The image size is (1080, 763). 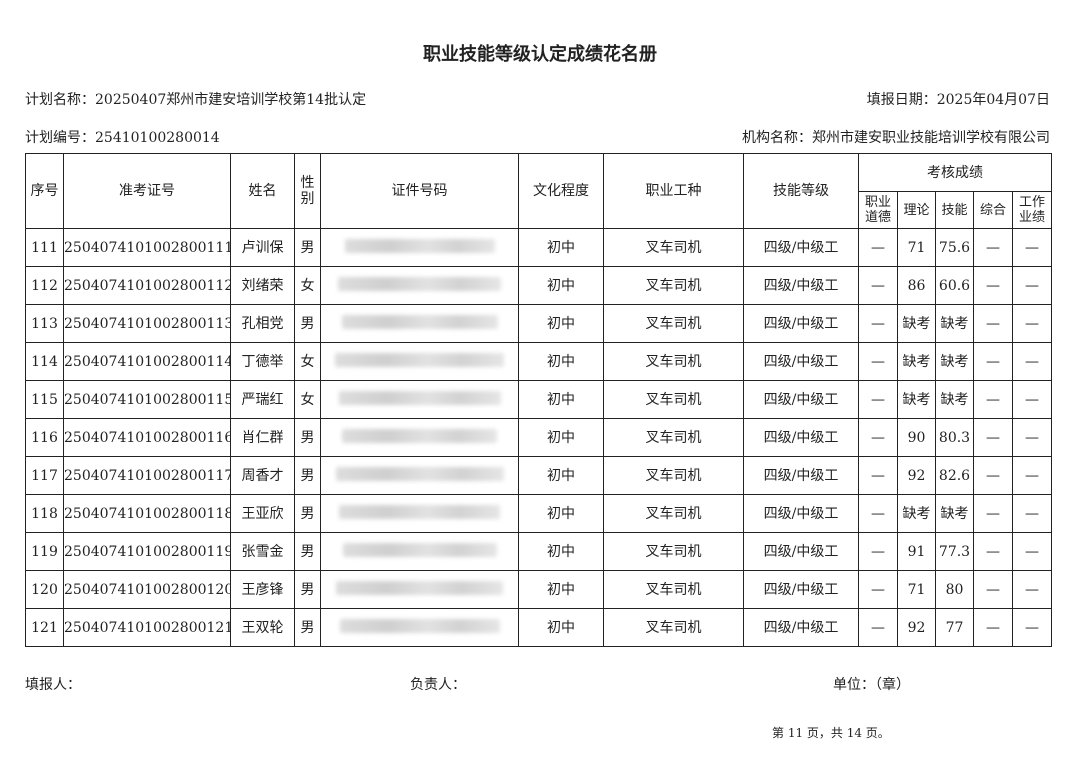 What do you see at coordinates (1032, 210) in the screenshot?
I see `header-performance: 工作业绩` at bounding box center [1032, 210].